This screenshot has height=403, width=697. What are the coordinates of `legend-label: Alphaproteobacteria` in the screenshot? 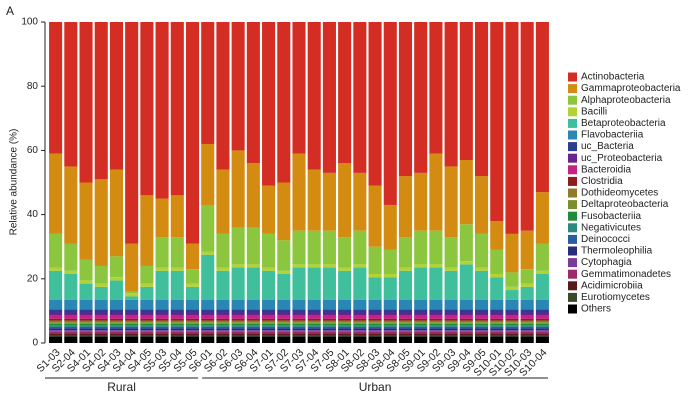 It's located at (626, 100).